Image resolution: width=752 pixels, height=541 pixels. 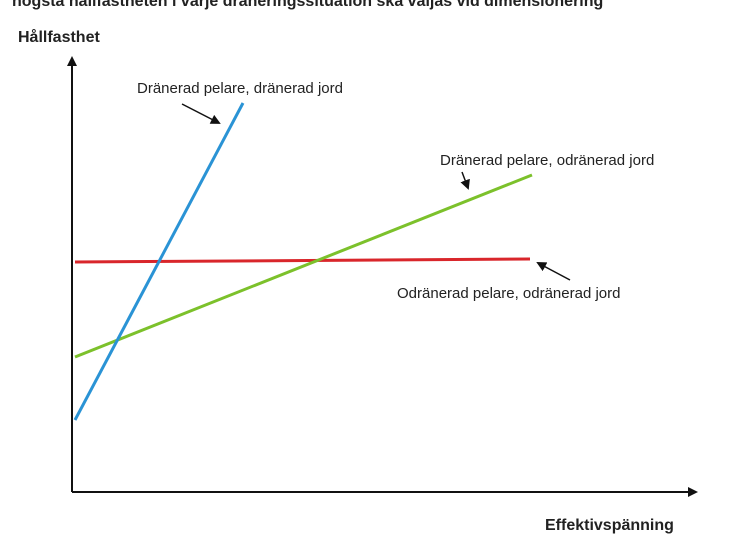 I want to click on line-label: Odränerad pelare, odränerad jord, so click(x=508, y=293).